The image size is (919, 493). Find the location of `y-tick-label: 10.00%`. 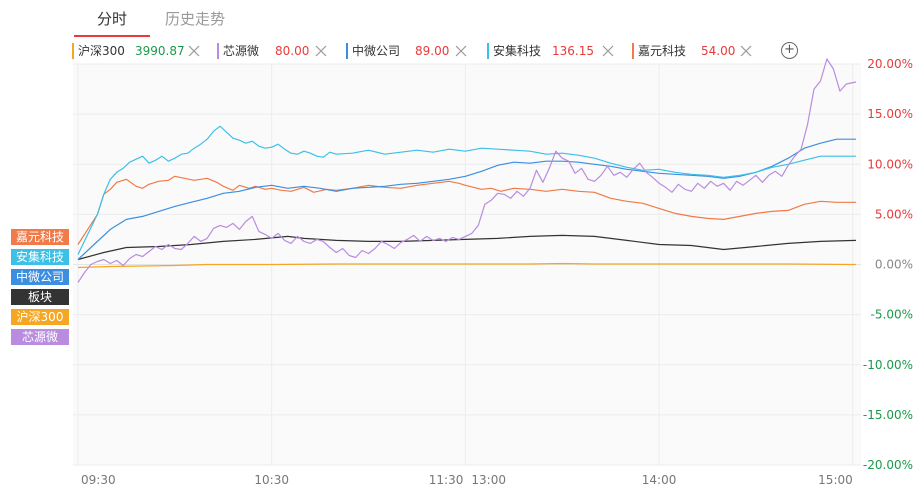

y-tick-label: 10.00% is located at coordinates (890, 164).